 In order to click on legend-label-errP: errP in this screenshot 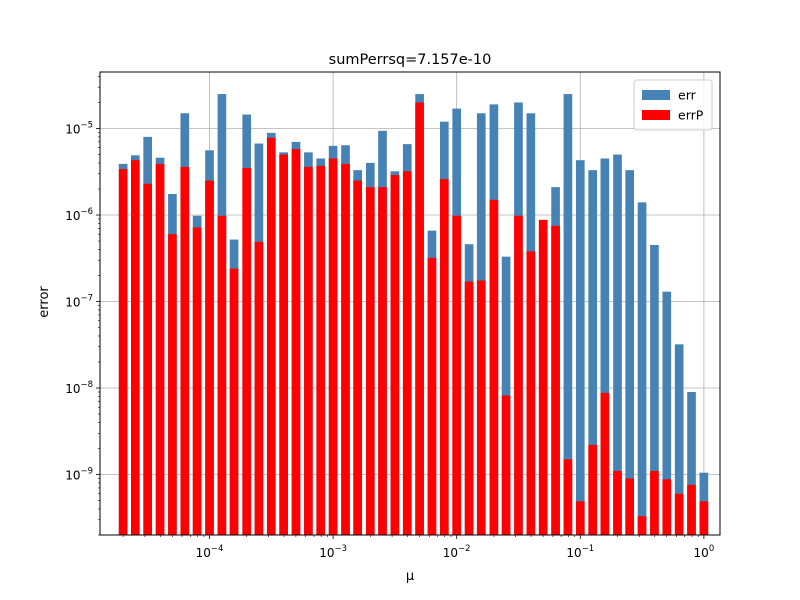, I will do `click(691, 115)`.